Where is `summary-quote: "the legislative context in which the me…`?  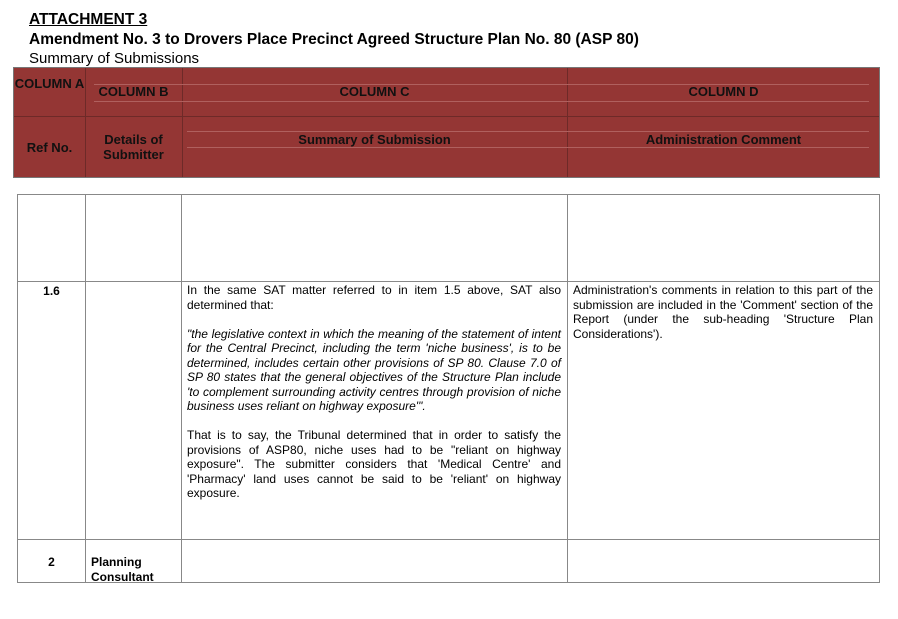 summary-quote: "the legislative context in which the me… is located at coordinates (374, 370).